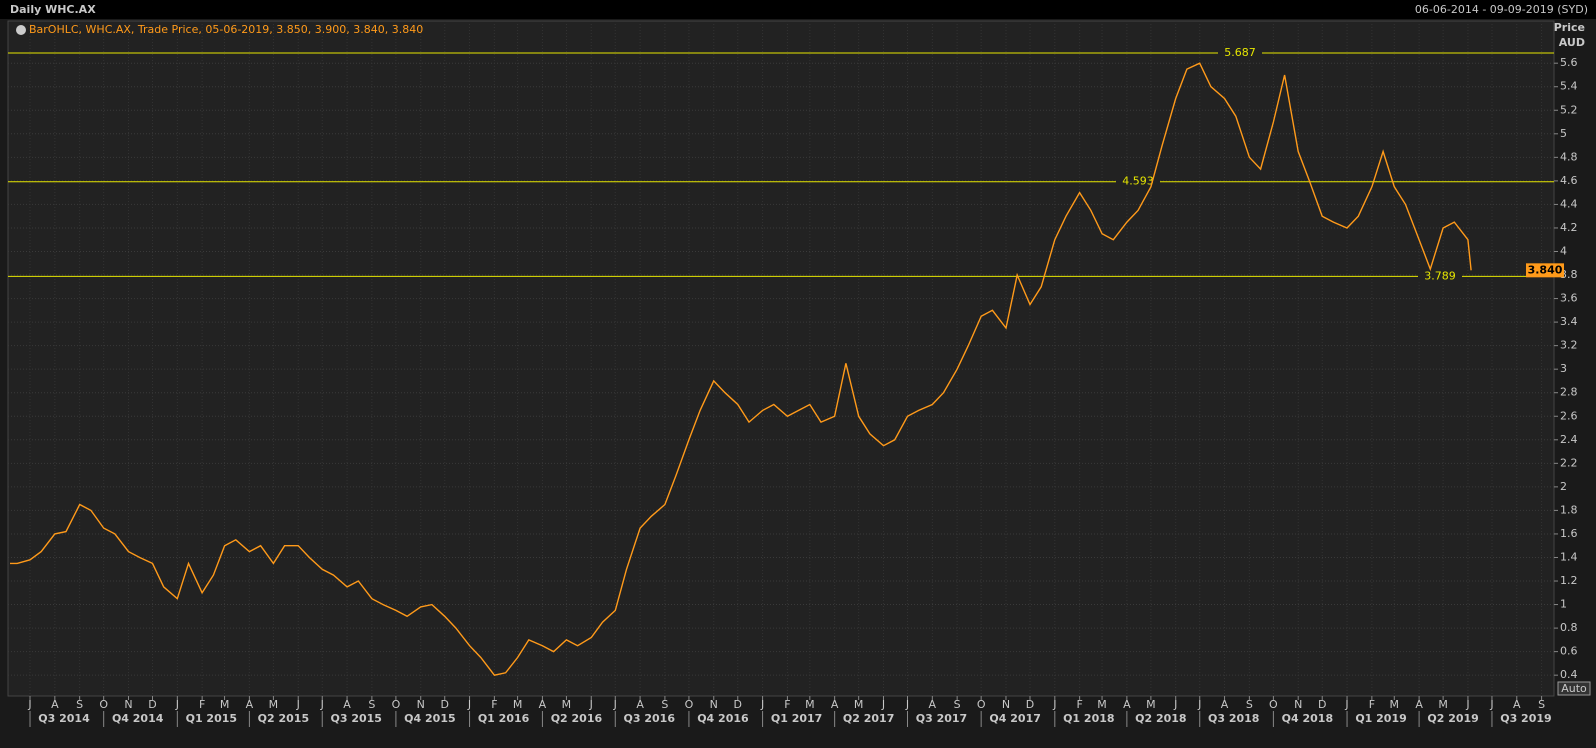 This screenshot has width=1596, height=748. I want to click on y-tick-label: 4.8, so click(1569, 156).